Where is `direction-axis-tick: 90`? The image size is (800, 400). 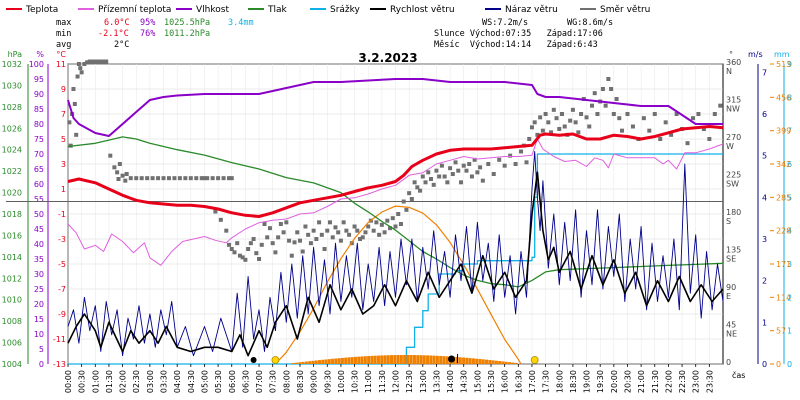
direction-axis-tick: 90 is located at coordinates (731, 287).